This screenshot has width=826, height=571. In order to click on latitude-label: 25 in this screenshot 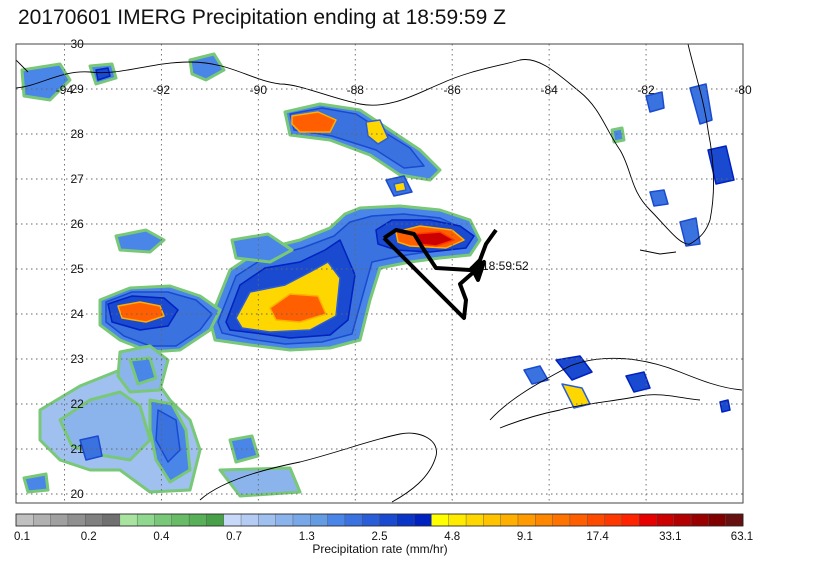, I will do `click(77, 269)`.